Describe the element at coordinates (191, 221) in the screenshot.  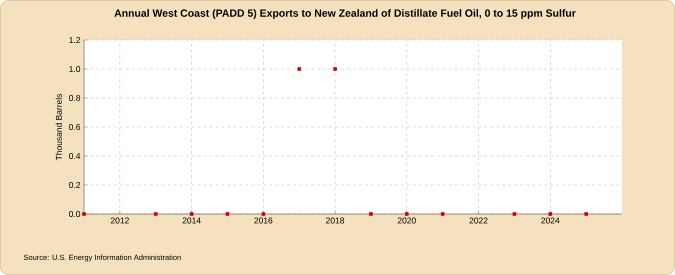
I see `x-tick-label: 2014` at that location.